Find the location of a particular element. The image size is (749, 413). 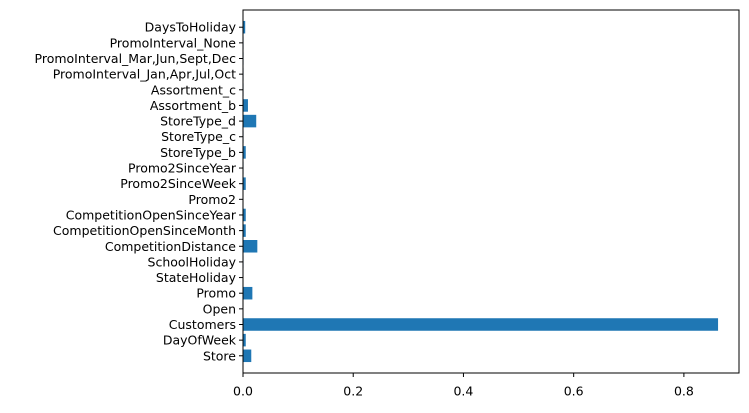

x-tick-label: 0.8 is located at coordinates (684, 391).